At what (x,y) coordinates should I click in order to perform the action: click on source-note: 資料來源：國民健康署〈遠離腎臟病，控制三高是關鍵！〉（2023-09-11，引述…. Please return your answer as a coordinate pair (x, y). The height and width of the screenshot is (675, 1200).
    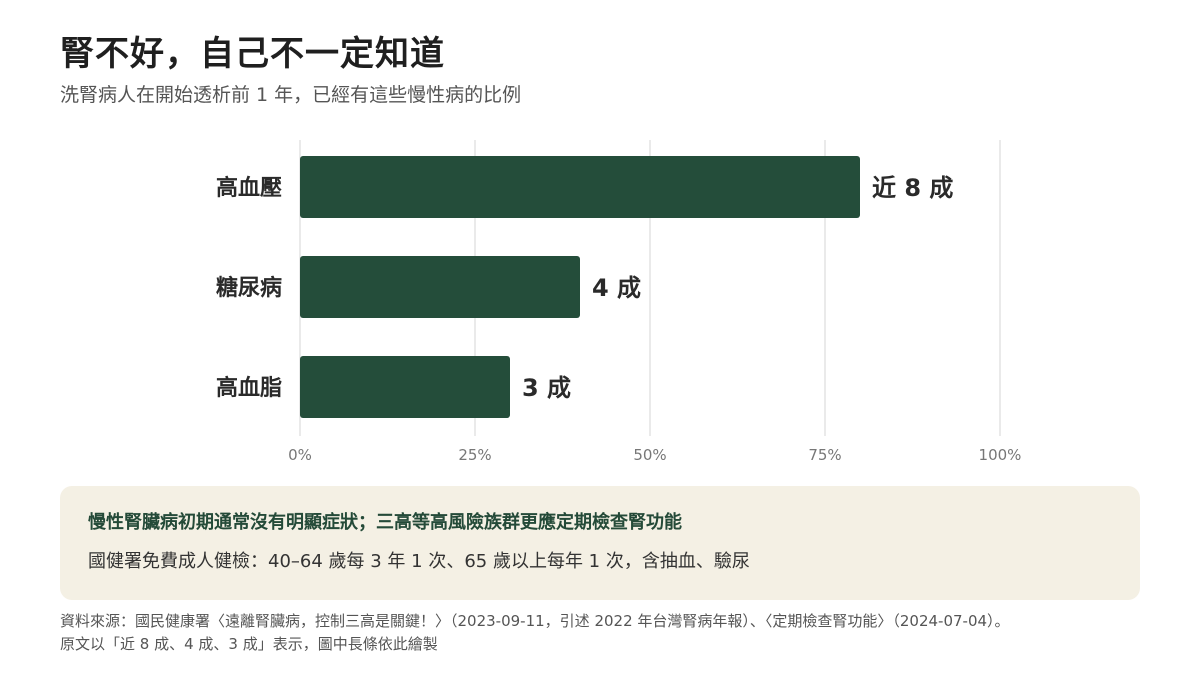
    Looking at the image, I should click on (610, 633).